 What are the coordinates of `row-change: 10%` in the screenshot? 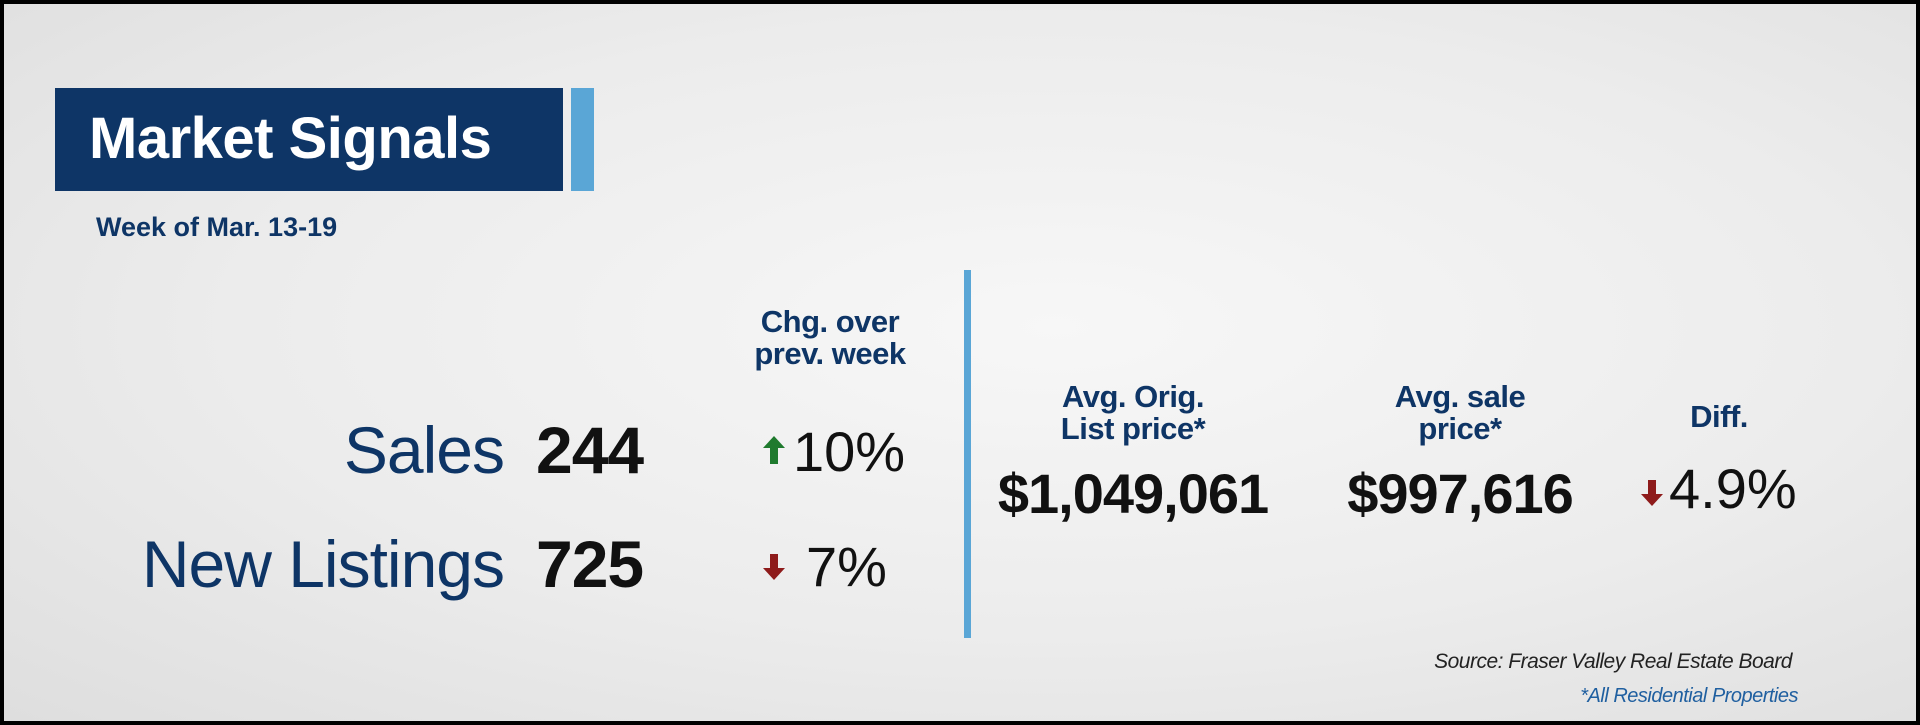 It's located at (849, 451).